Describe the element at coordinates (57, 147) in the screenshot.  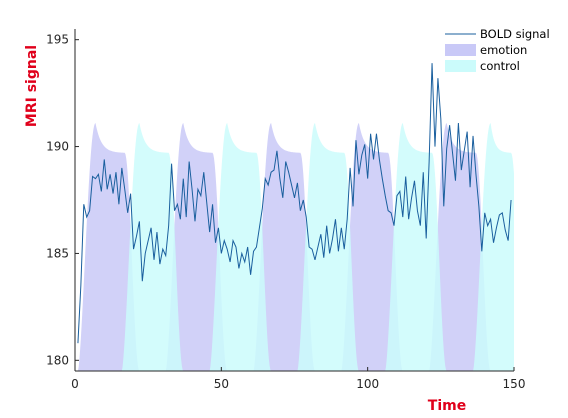
I see `y-tick-label: 190` at that location.